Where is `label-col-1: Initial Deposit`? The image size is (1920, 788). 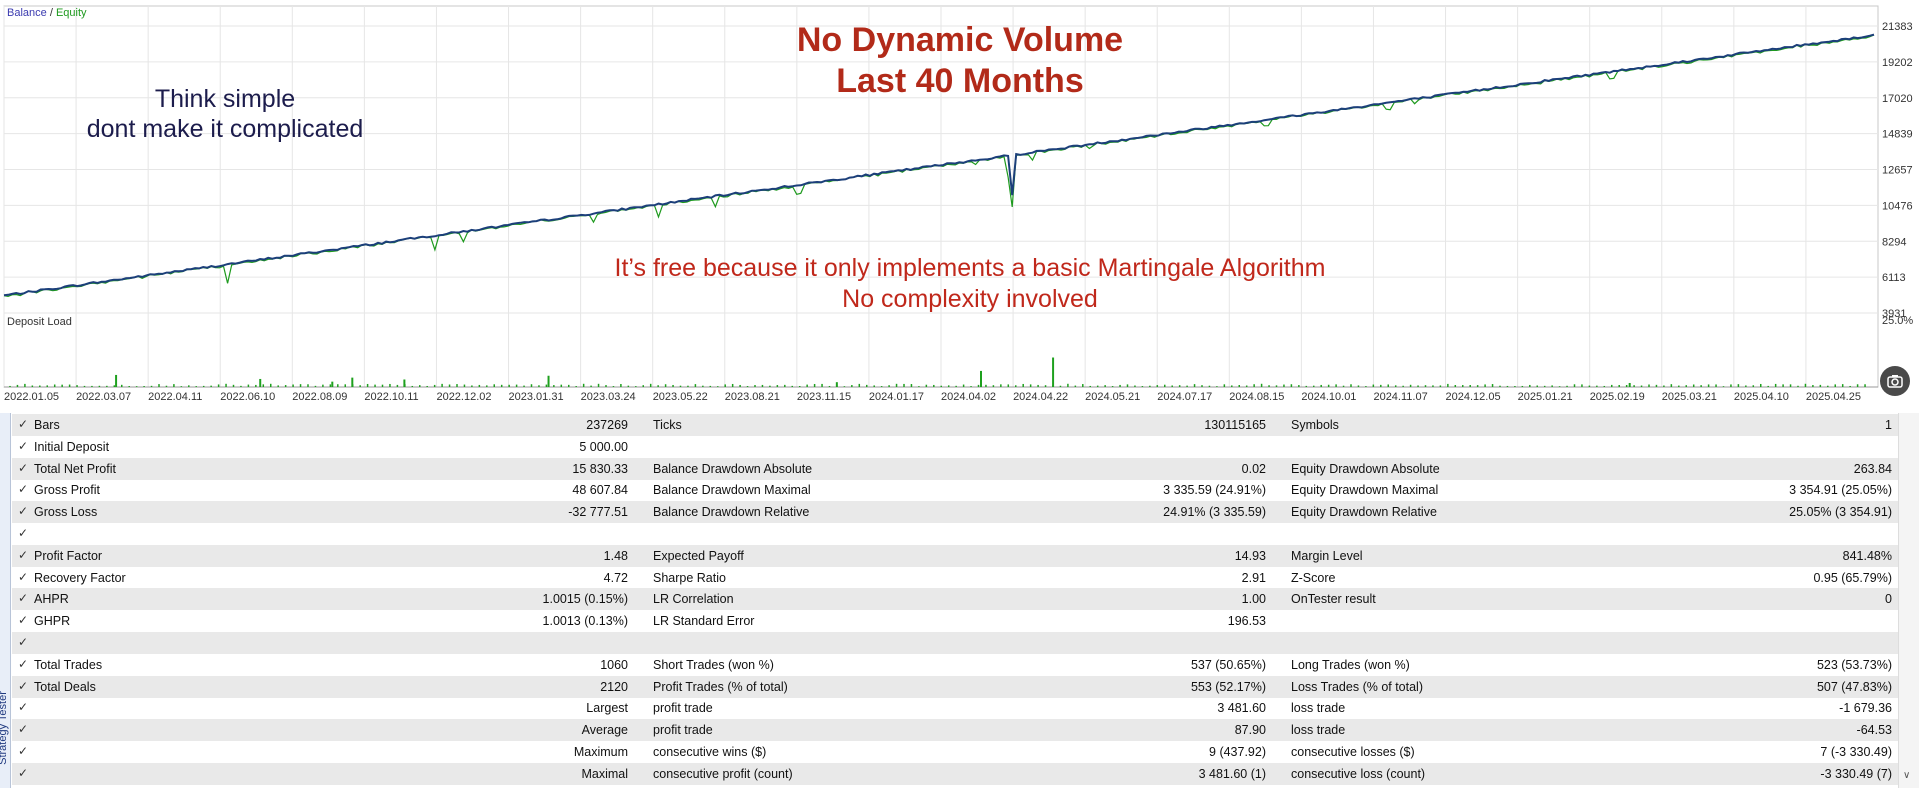 label-col-1: Initial Deposit is located at coordinates (72, 446).